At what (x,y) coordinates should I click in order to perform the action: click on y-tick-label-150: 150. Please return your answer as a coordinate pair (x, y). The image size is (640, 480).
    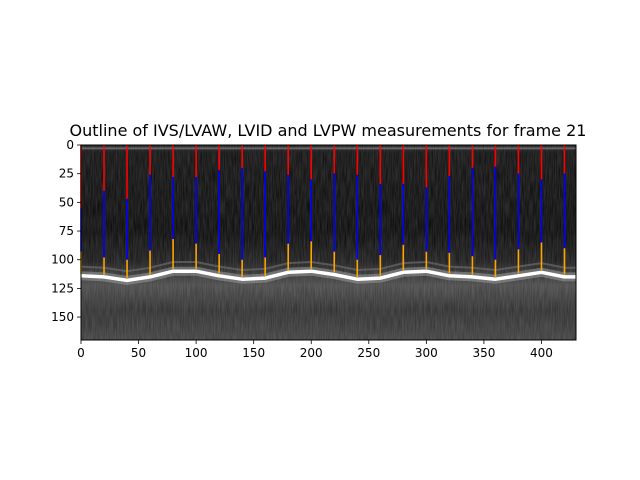
    Looking at the image, I should click on (62, 317).